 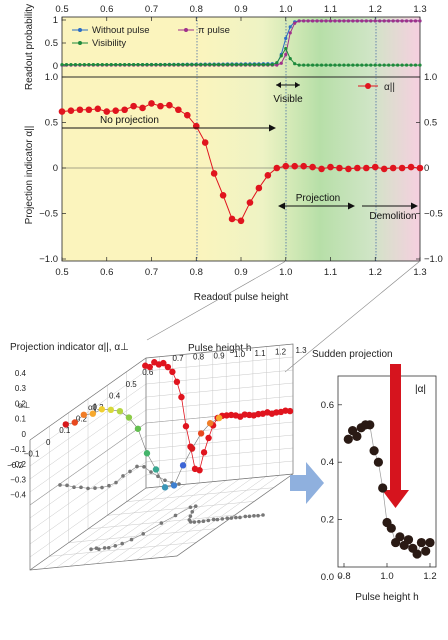 What do you see at coordinates (429, 576) in the screenshot?
I see `inset-xtick-label: 1.2` at bounding box center [429, 576].